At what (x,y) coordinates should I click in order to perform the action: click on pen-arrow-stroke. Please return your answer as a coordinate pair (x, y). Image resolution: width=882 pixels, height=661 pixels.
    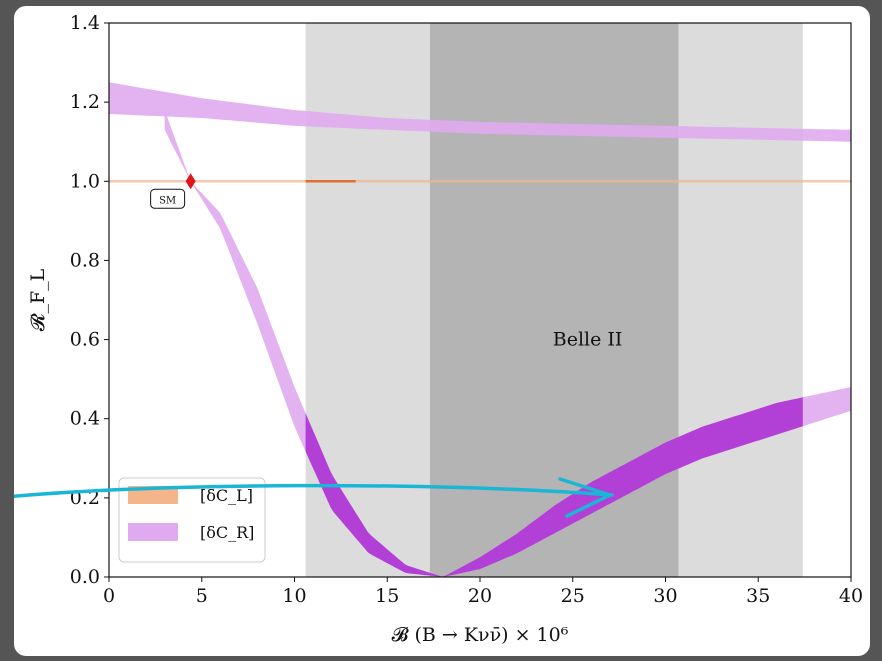
    Looking at the image, I should click on (314, 490).